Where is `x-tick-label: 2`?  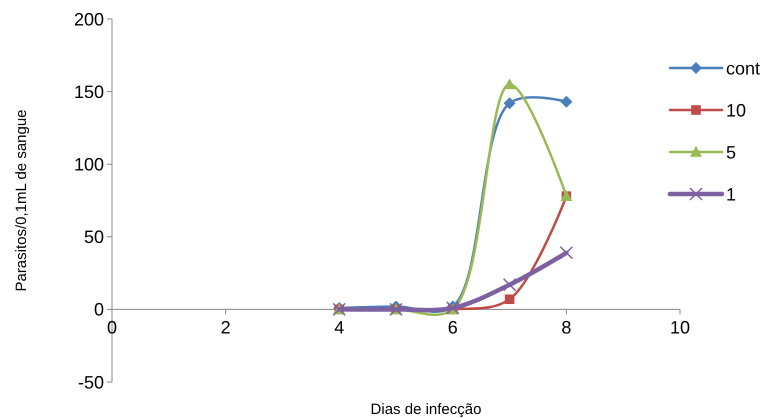 x-tick-label: 2 is located at coordinates (225, 327).